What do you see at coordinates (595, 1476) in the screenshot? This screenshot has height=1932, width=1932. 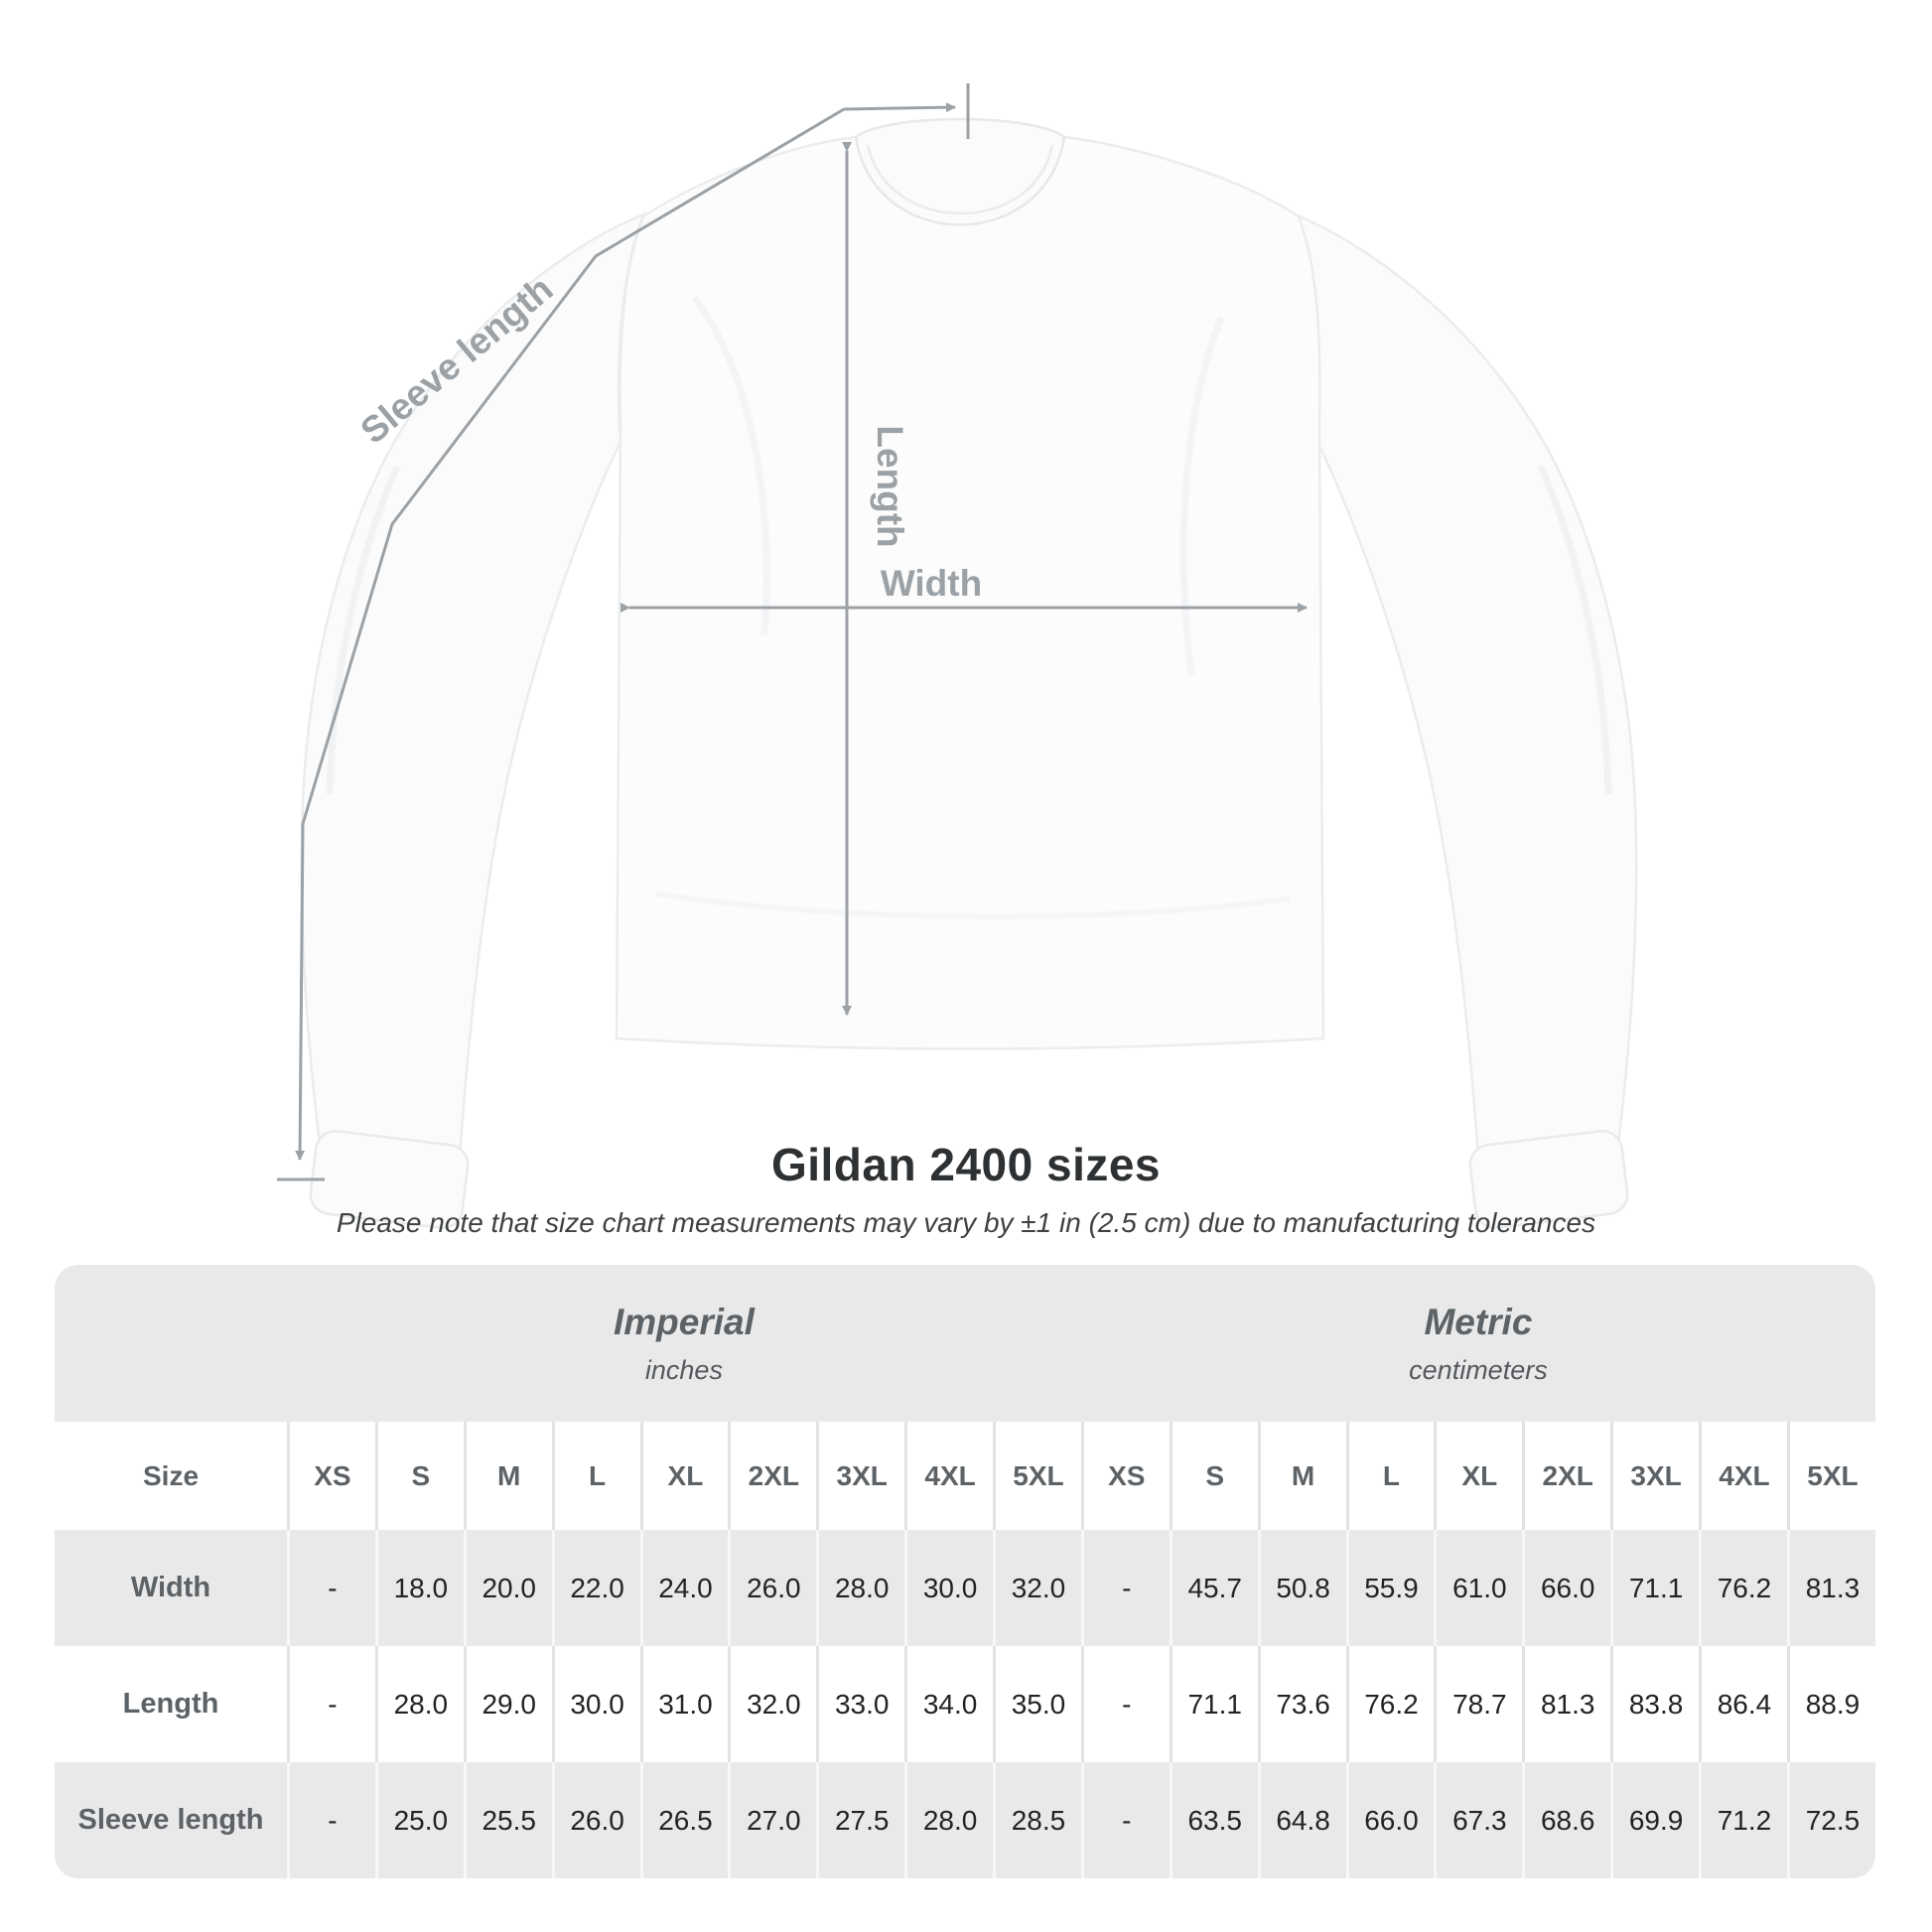 I see `size-header-imperial-l: L` at bounding box center [595, 1476].